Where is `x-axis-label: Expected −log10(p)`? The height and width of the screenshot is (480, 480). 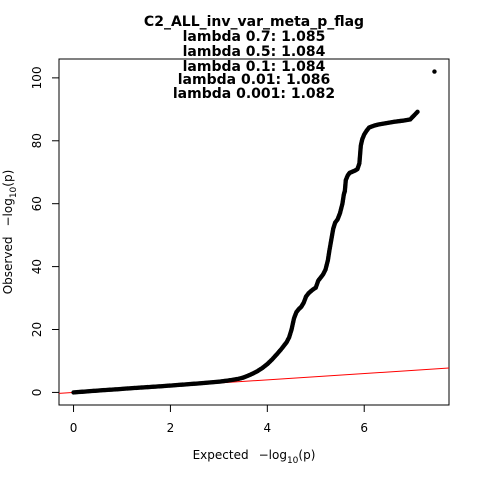
x-axis-label: Expected −log10(p) is located at coordinates (254, 457).